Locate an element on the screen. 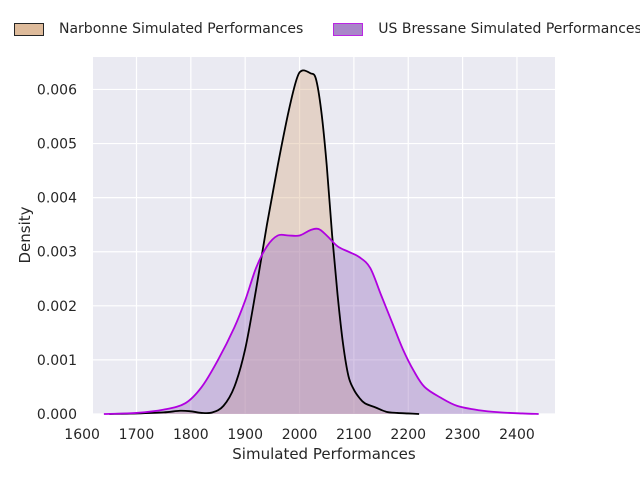 The width and height of the screenshot is (640, 480). legend-swatch-narbonne is located at coordinates (29, 29).